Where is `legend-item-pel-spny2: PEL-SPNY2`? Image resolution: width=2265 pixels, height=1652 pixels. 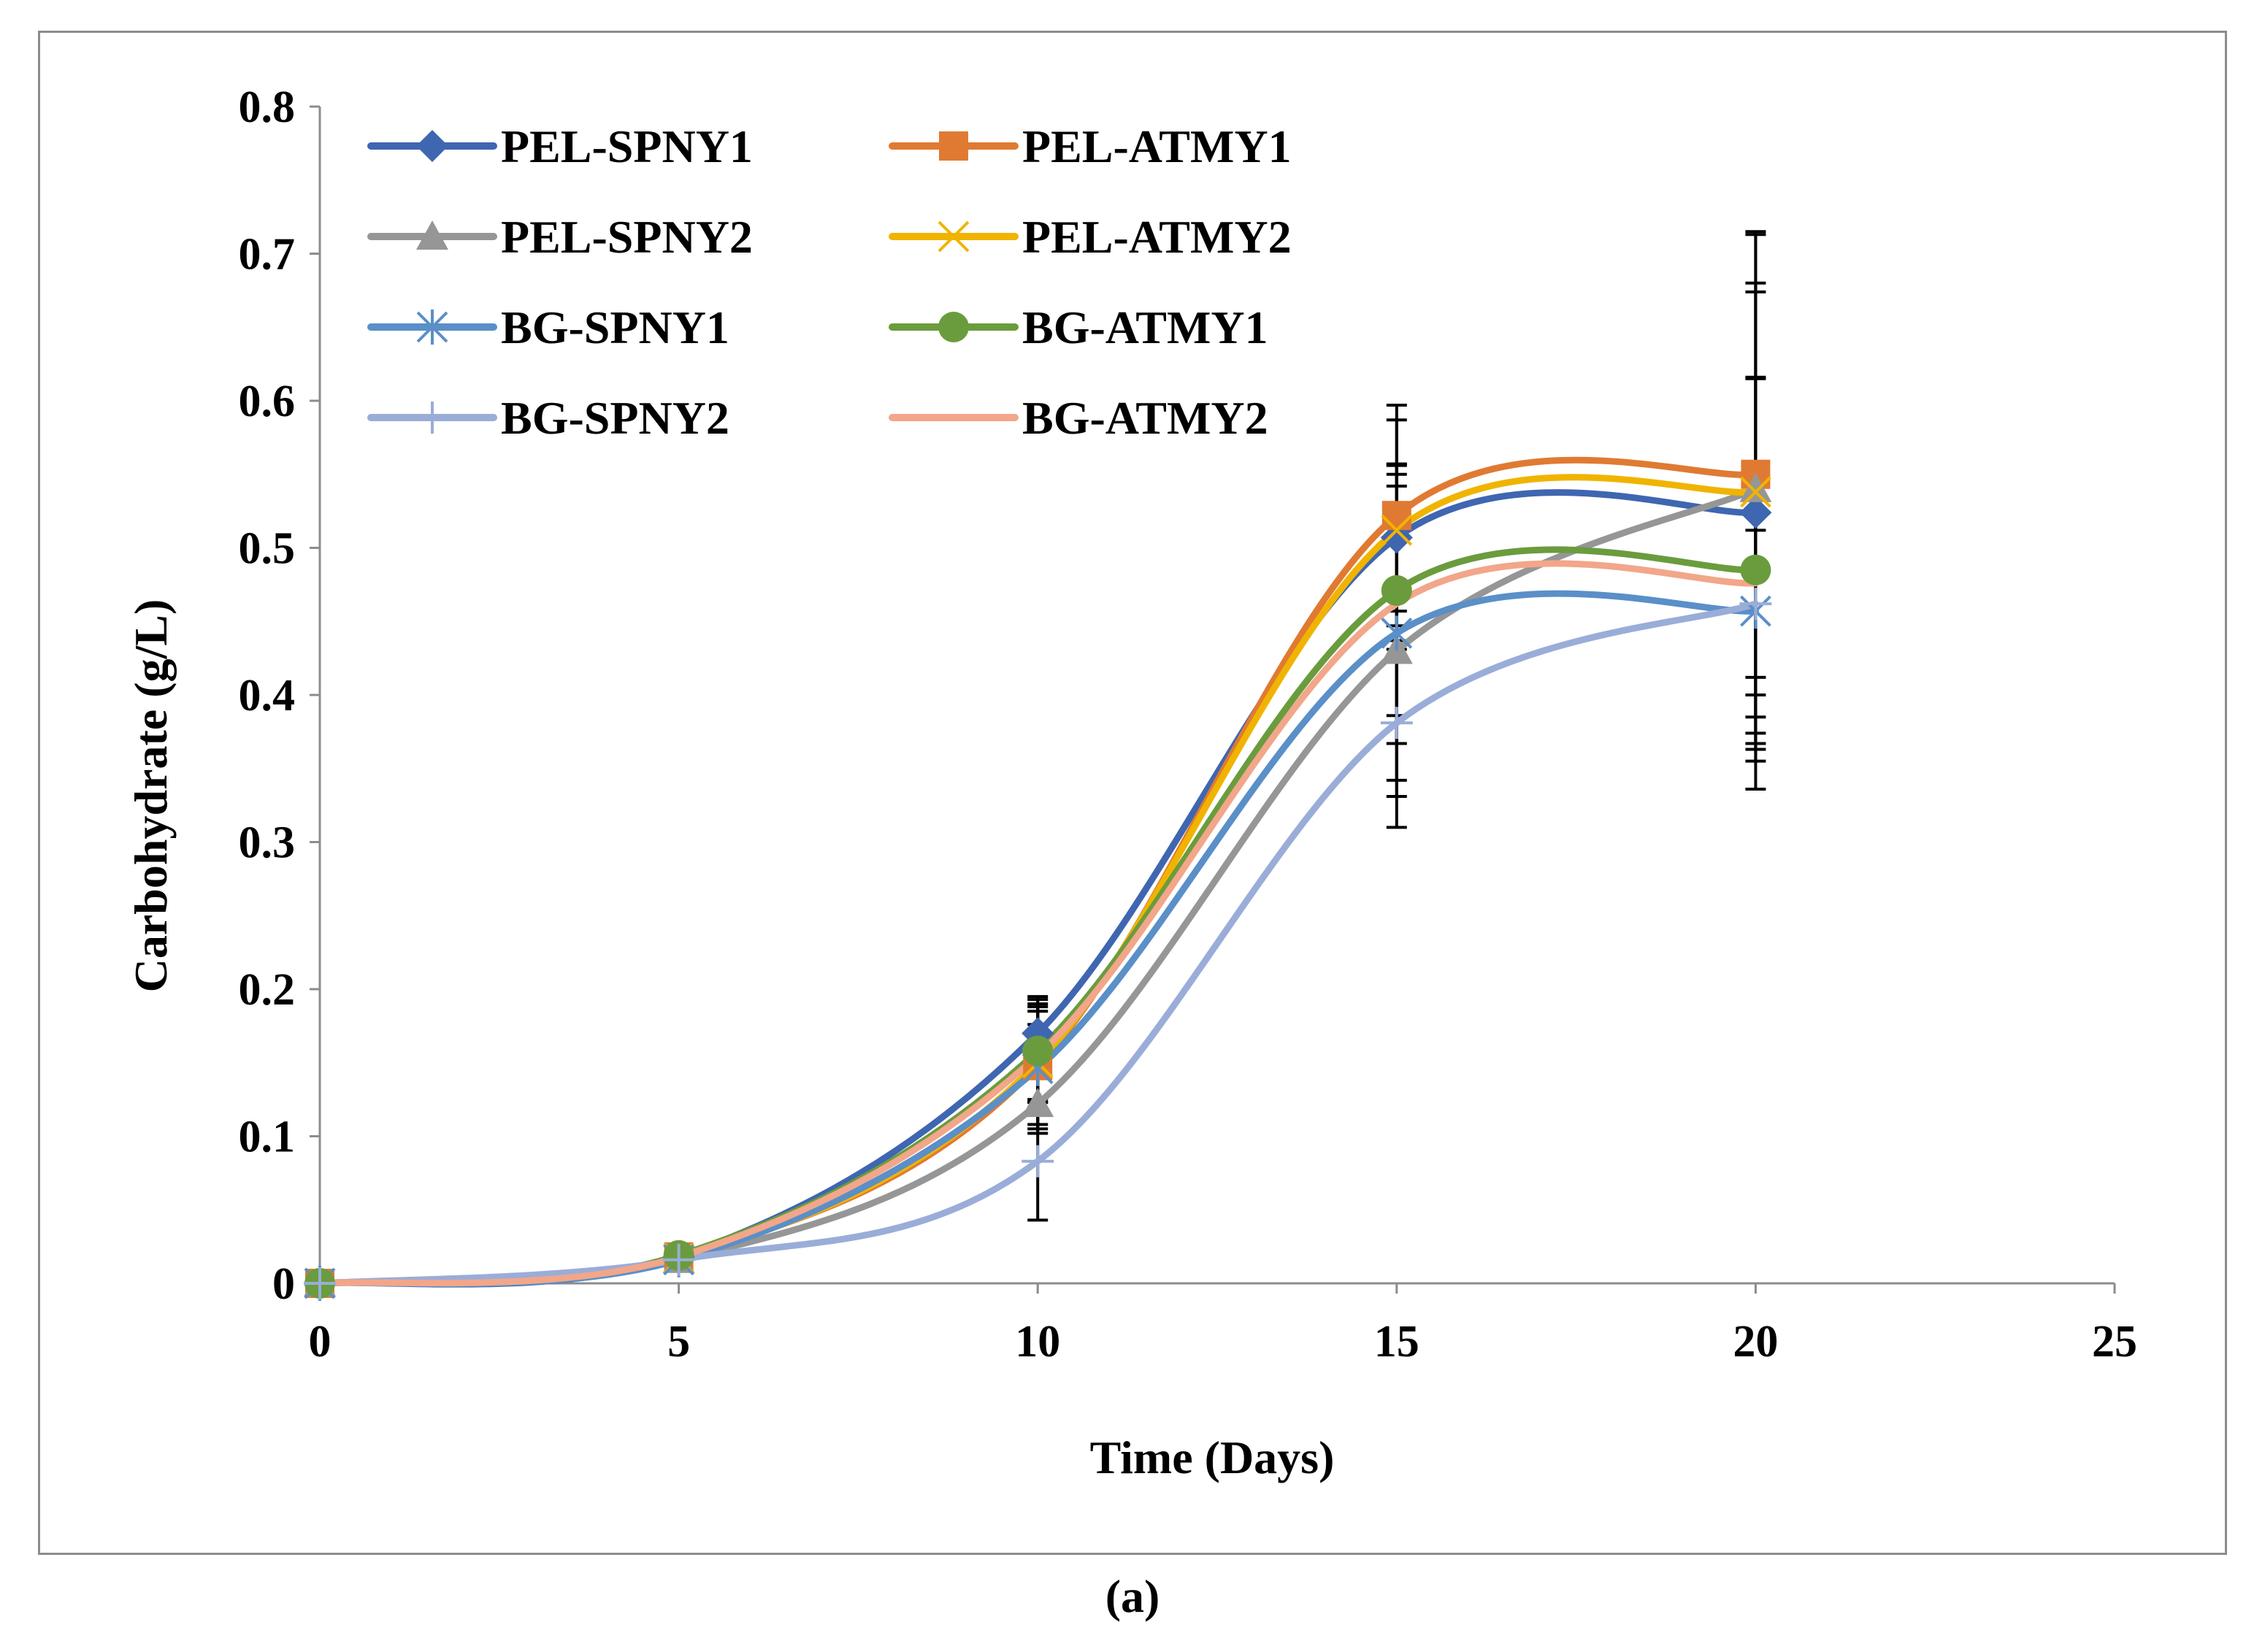
legend-item-pel-spny2: PEL-SPNY2 is located at coordinates (560, 237).